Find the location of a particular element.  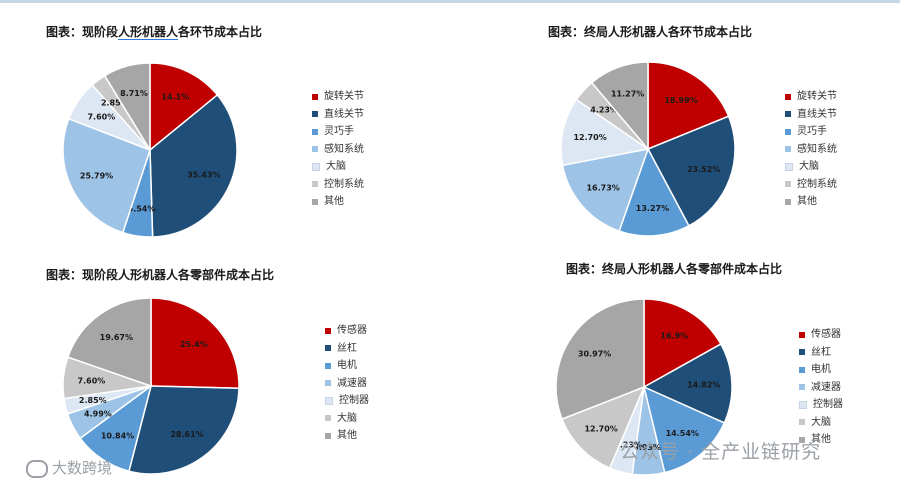

legend-item: 控制器 is located at coordinates (821, 405).